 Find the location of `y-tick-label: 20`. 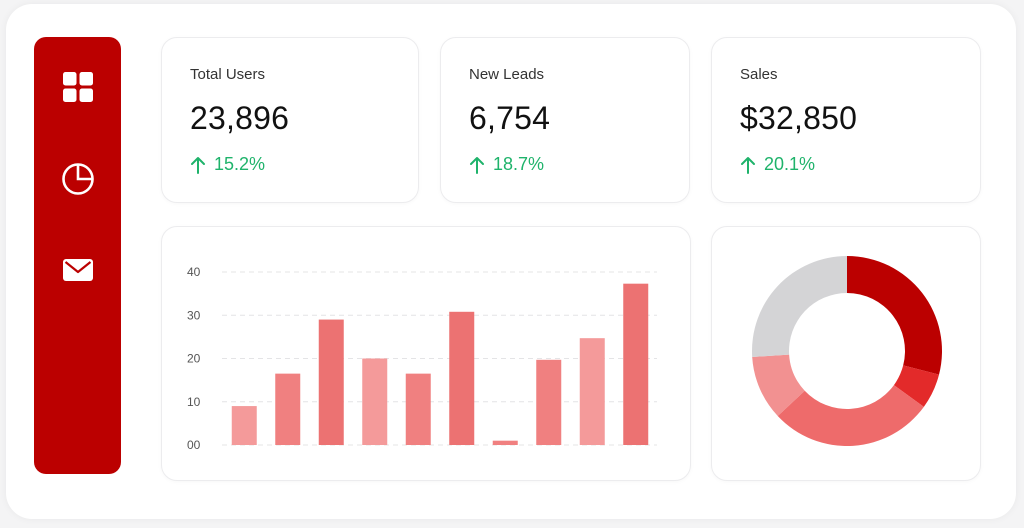

y-tick-label: 20 is located at coordinates (194, 359).